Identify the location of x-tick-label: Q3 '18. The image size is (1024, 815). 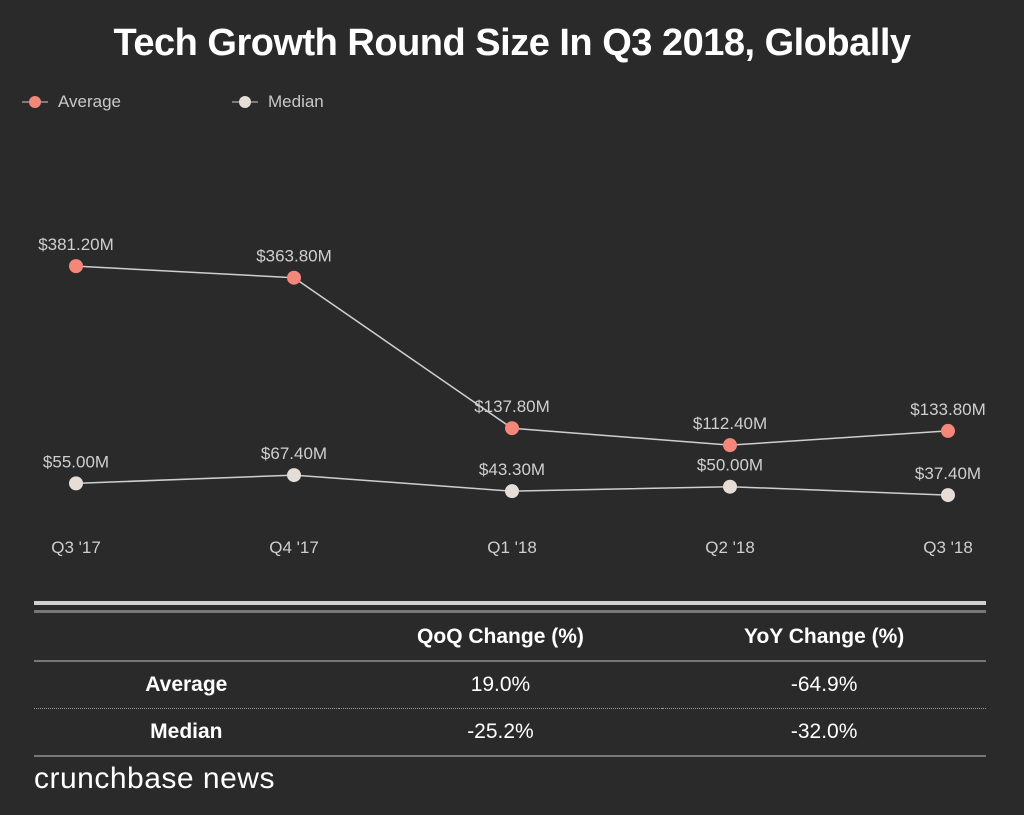
(948, 547).